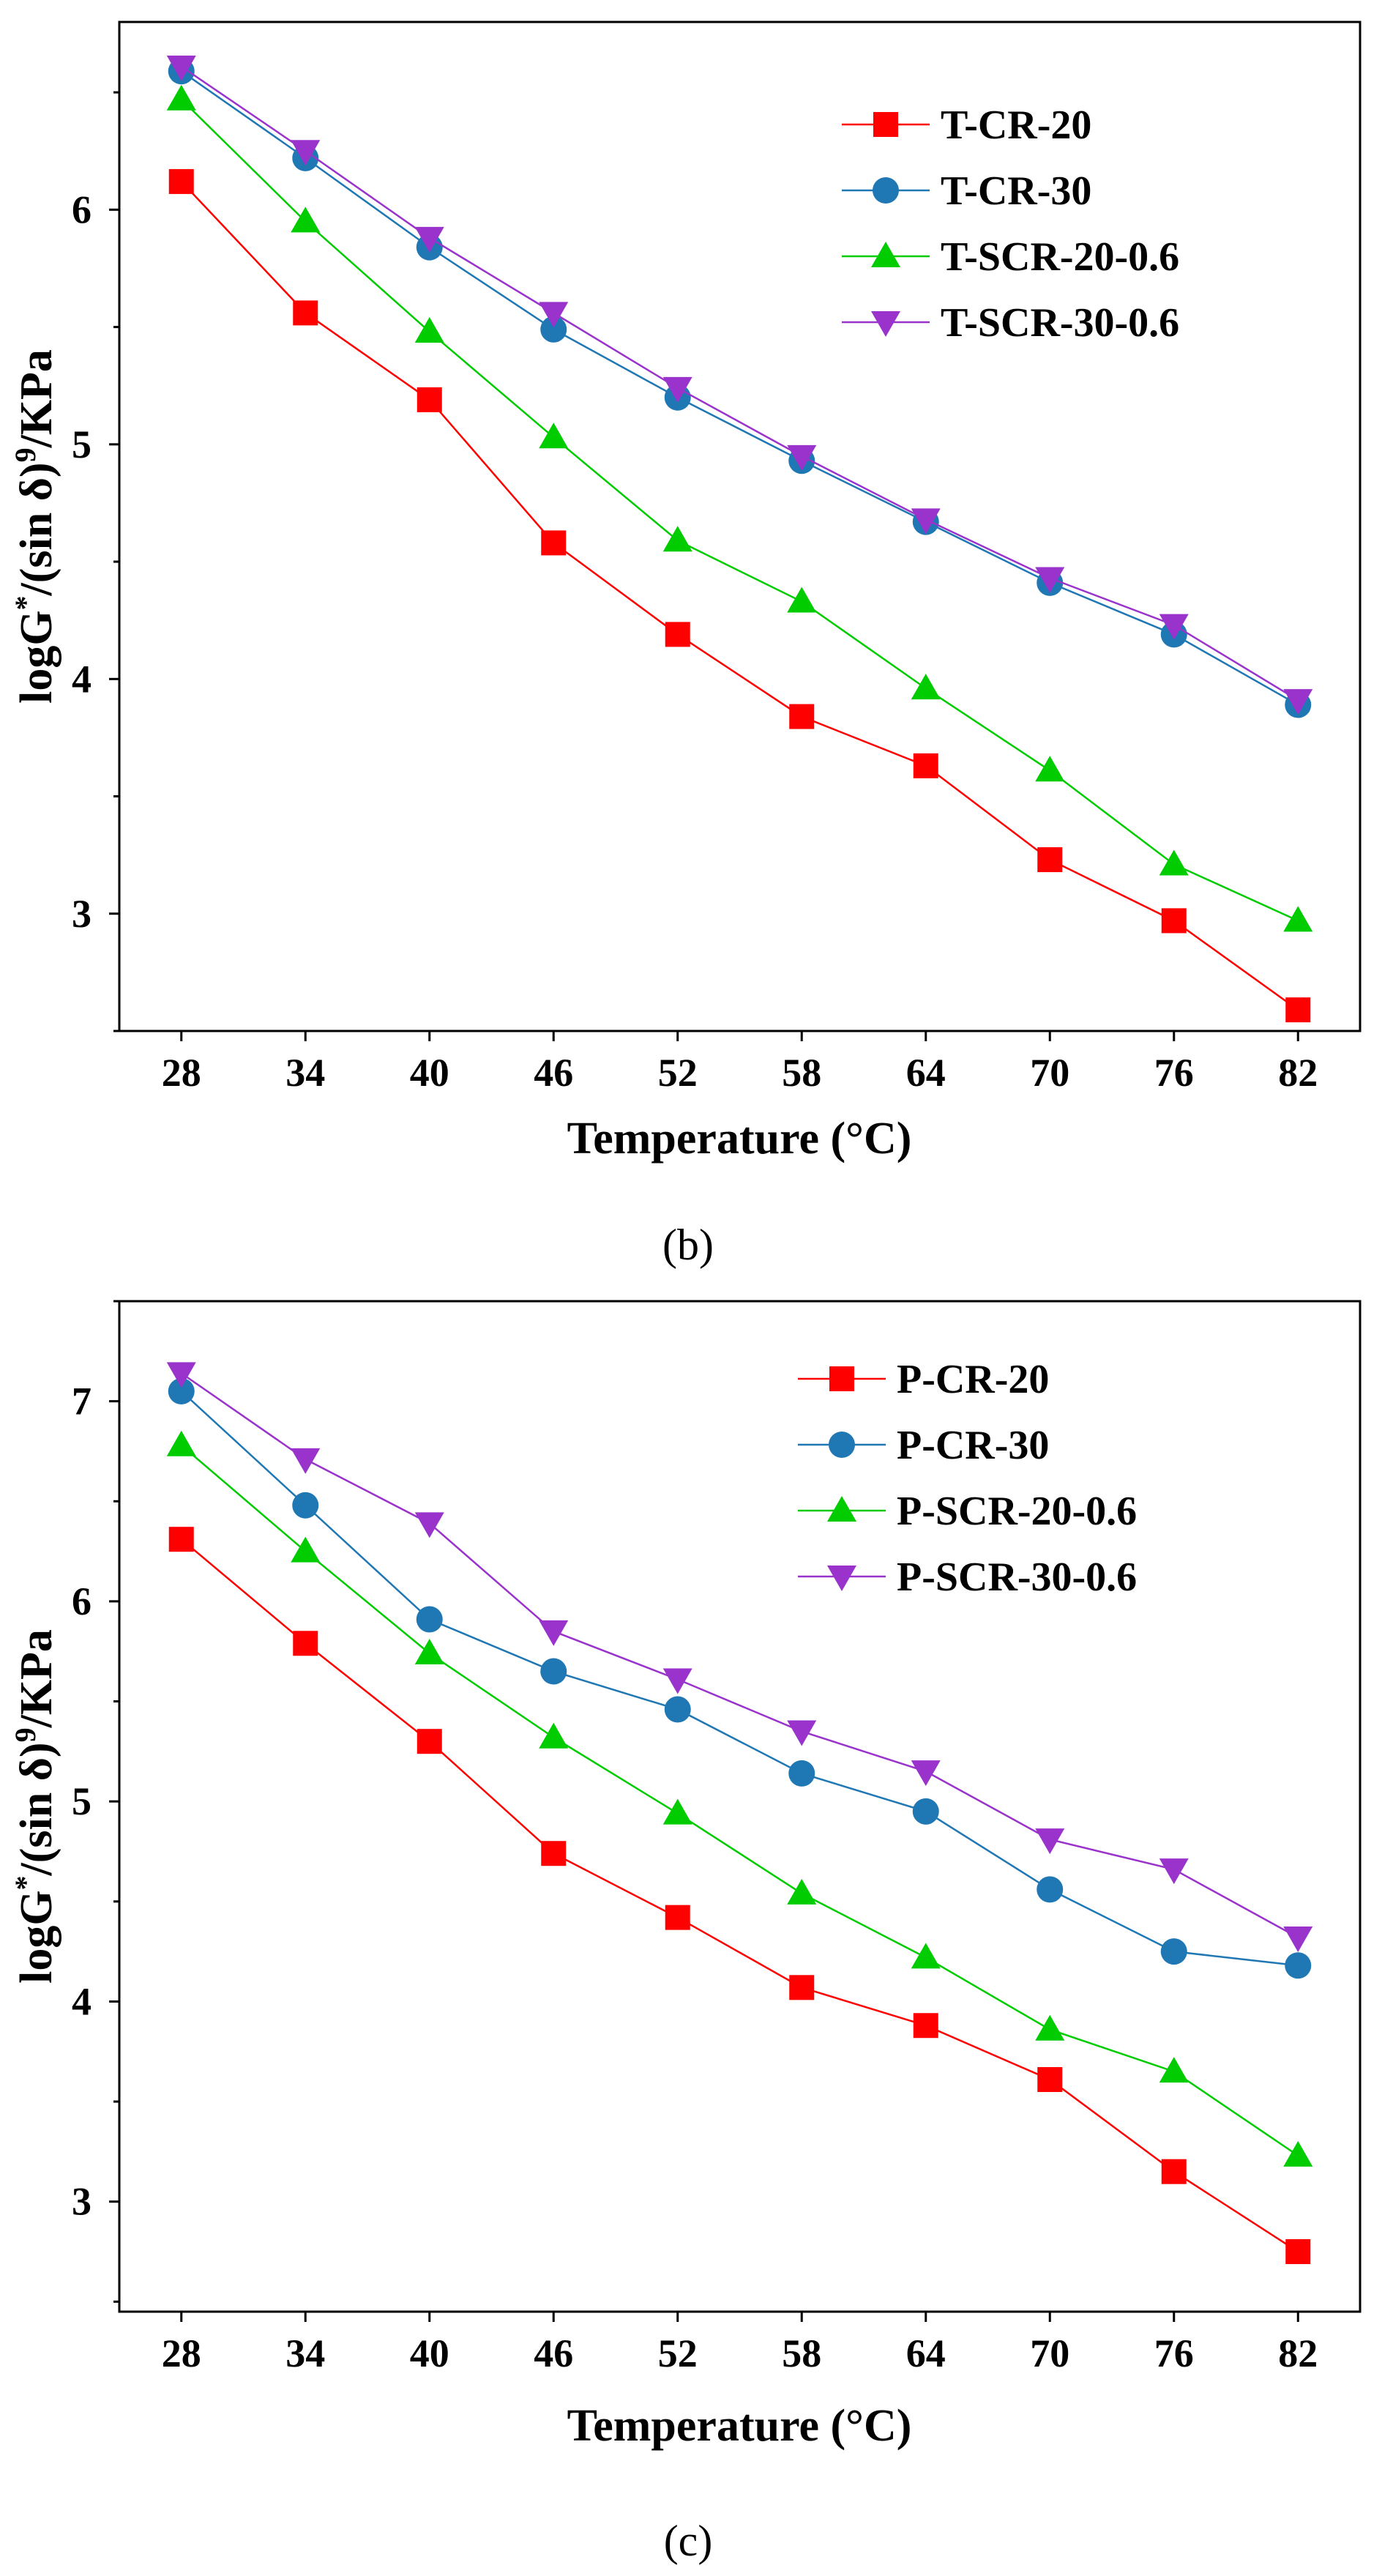  I want to click on legend-item: T-CR-20, so click(966, 125).